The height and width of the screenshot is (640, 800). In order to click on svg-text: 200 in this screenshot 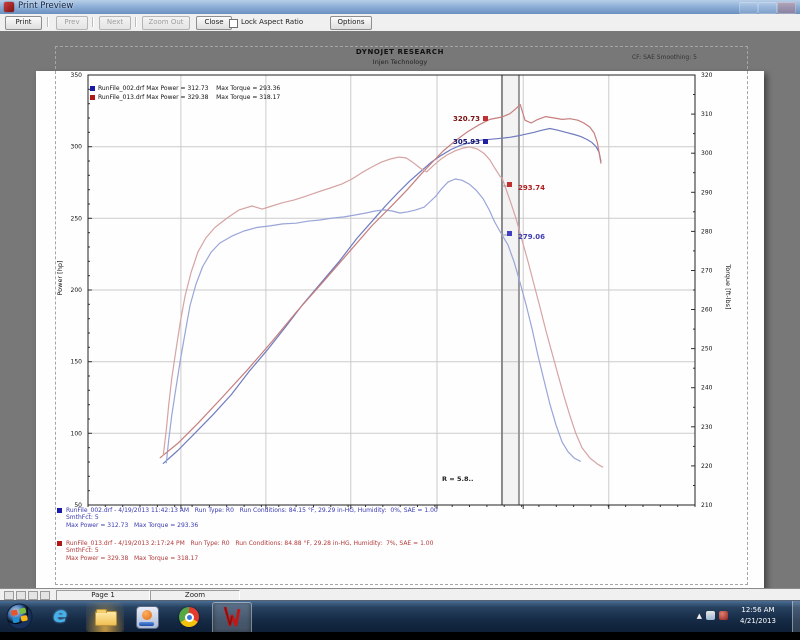, I will do `click(77, 290)`.